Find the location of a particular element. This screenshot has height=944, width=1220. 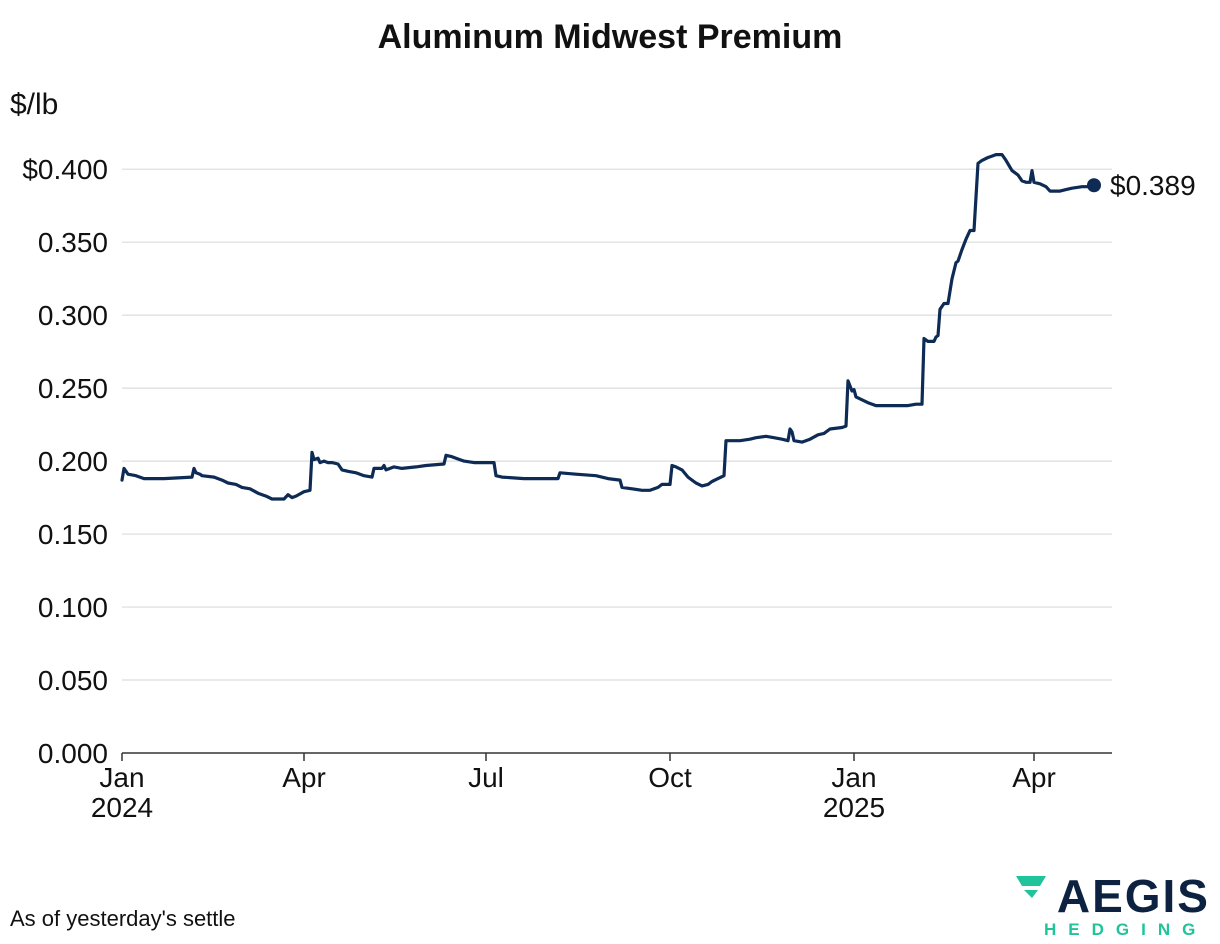

y-tick-label: 0.200 is located at coordinates (73, 461).